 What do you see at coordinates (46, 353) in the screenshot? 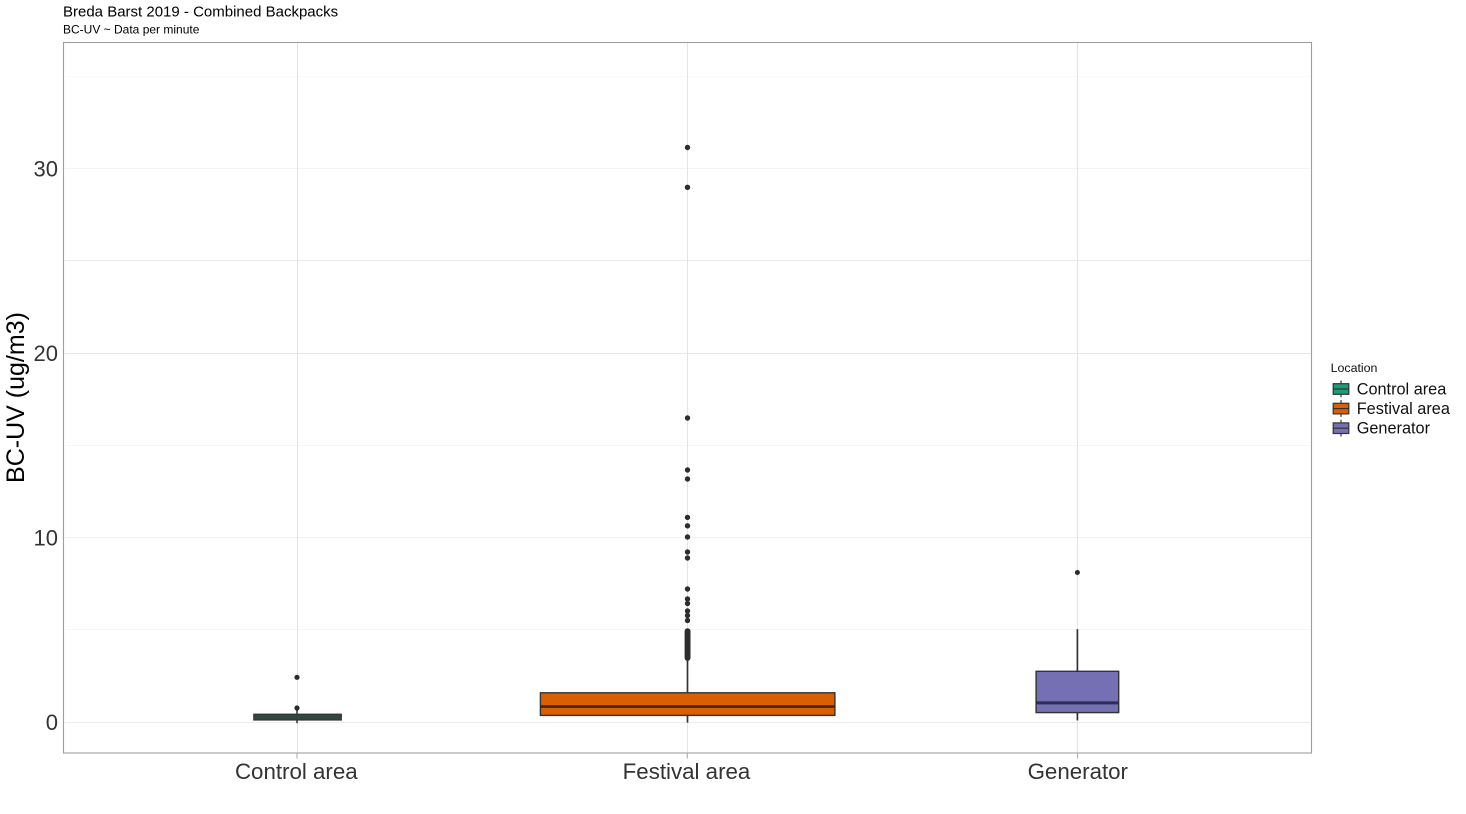
I see `svg-text: 20` at bounding box center [46, 353].